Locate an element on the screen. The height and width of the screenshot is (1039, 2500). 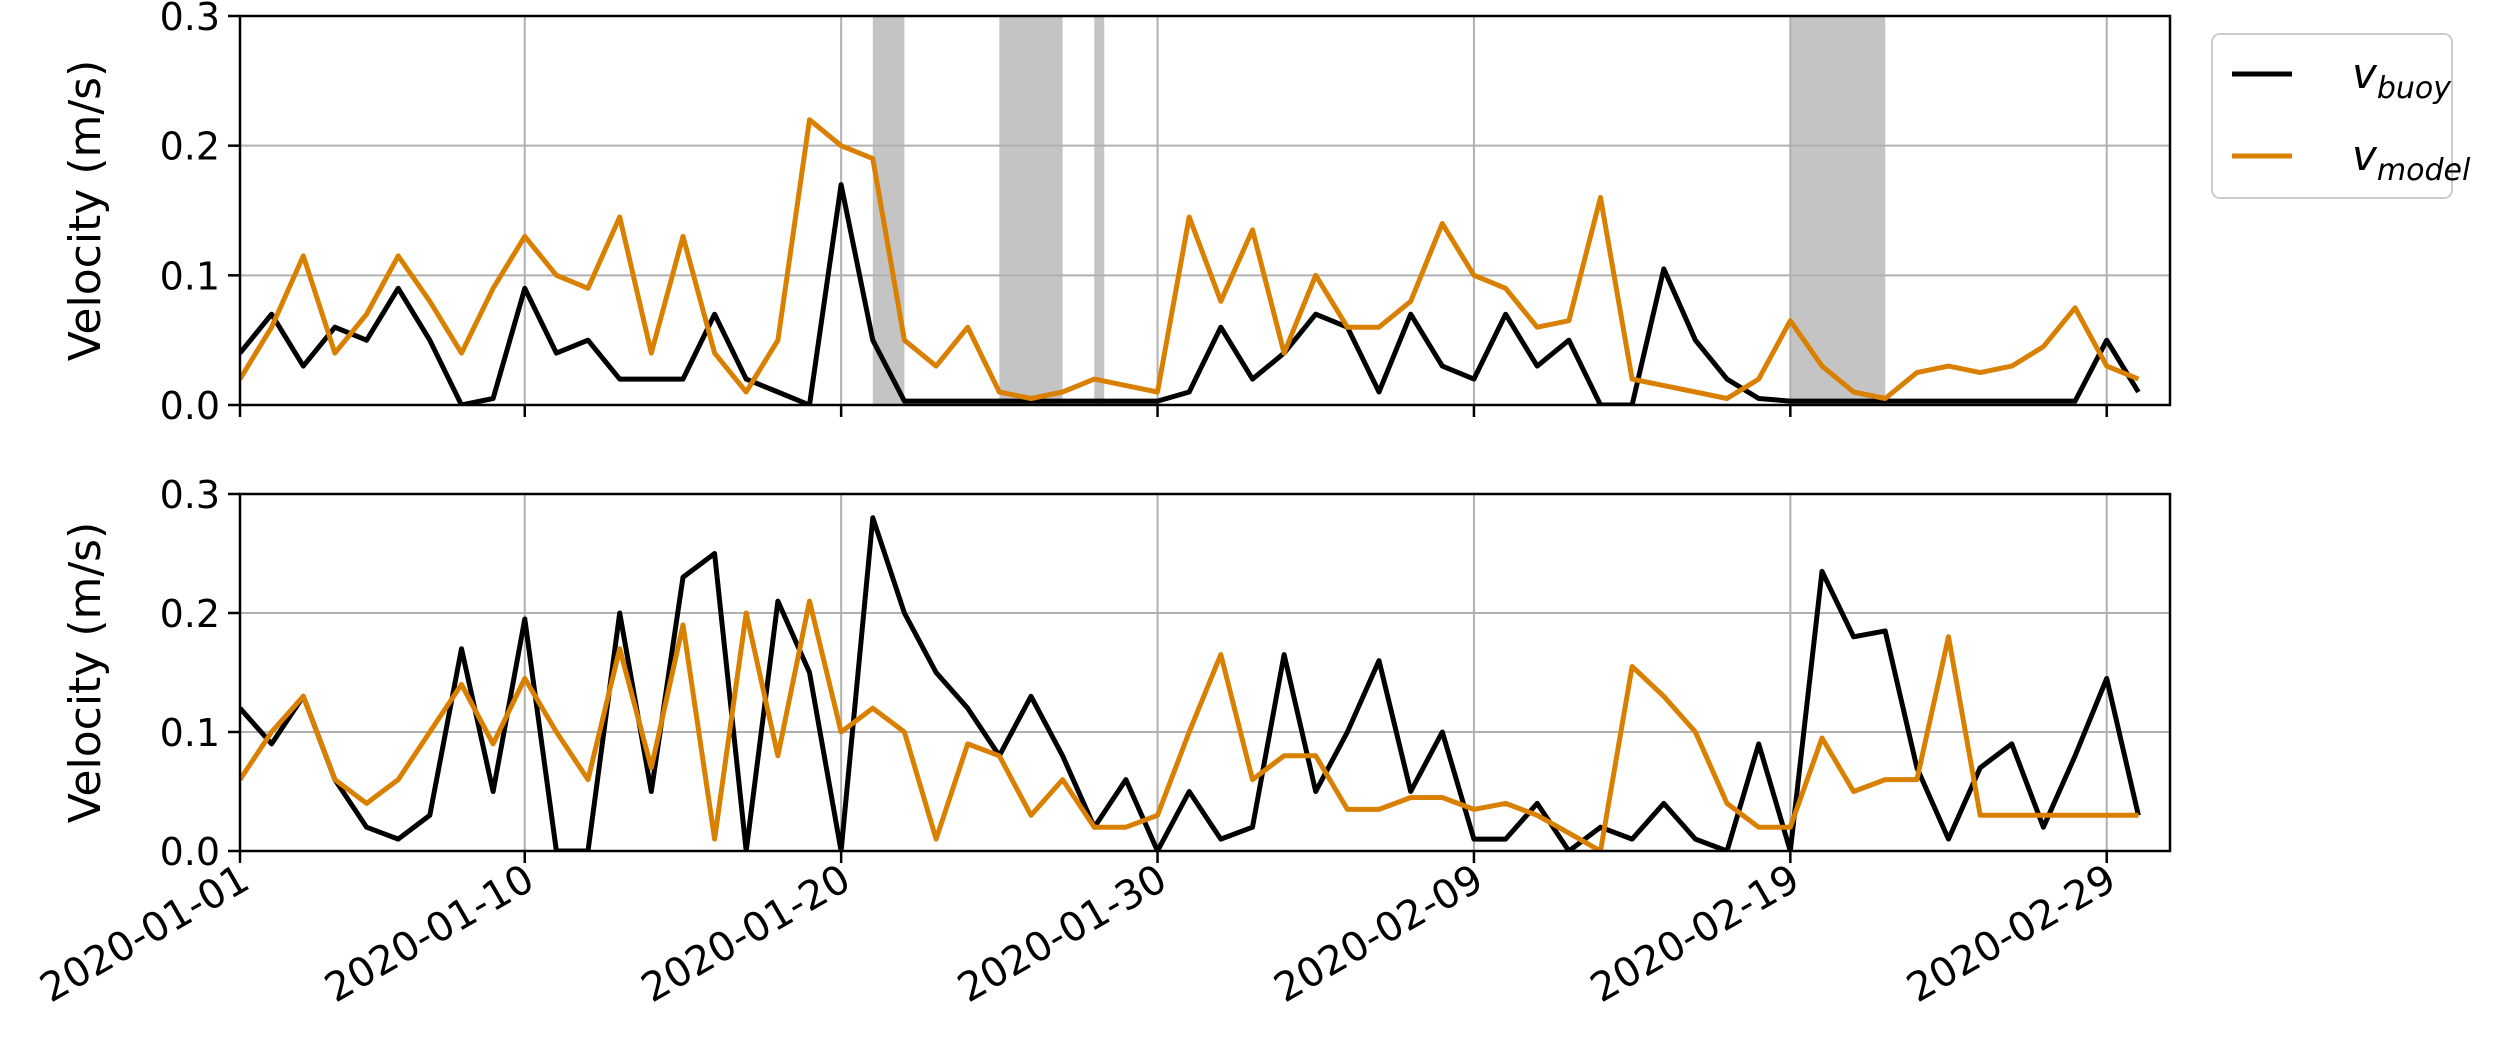
legend-label-buoy: vbuoy is located at coordinates (2402, 77).